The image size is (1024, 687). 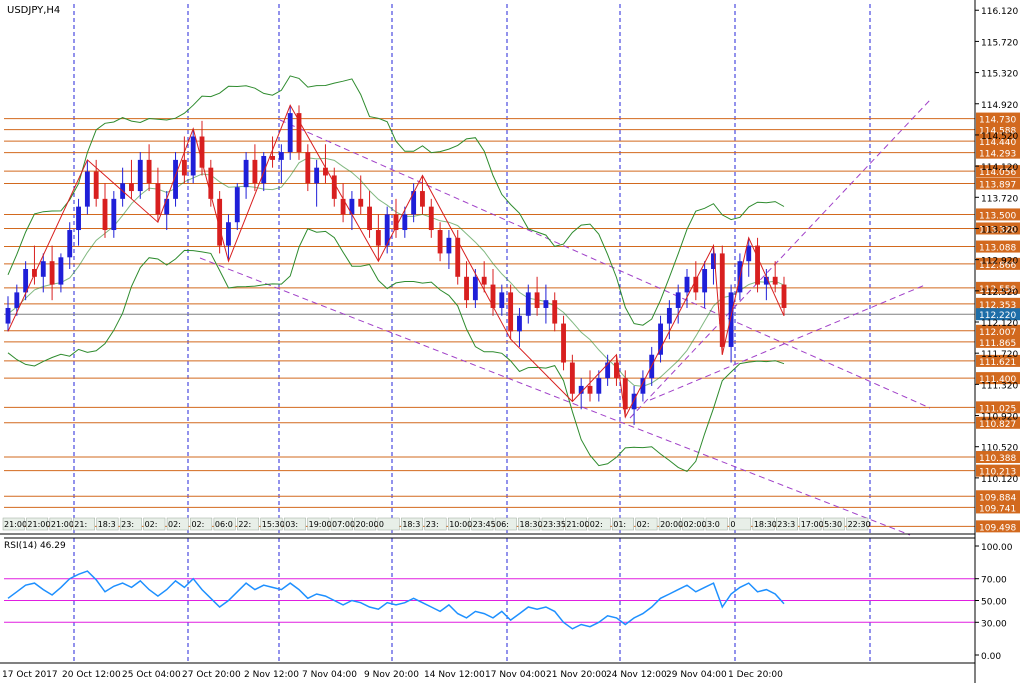 What do you see at coordinates (999, 43) in the screenshot?
I see `price-axis-label: 115.720` at bounding box center [999, 43].